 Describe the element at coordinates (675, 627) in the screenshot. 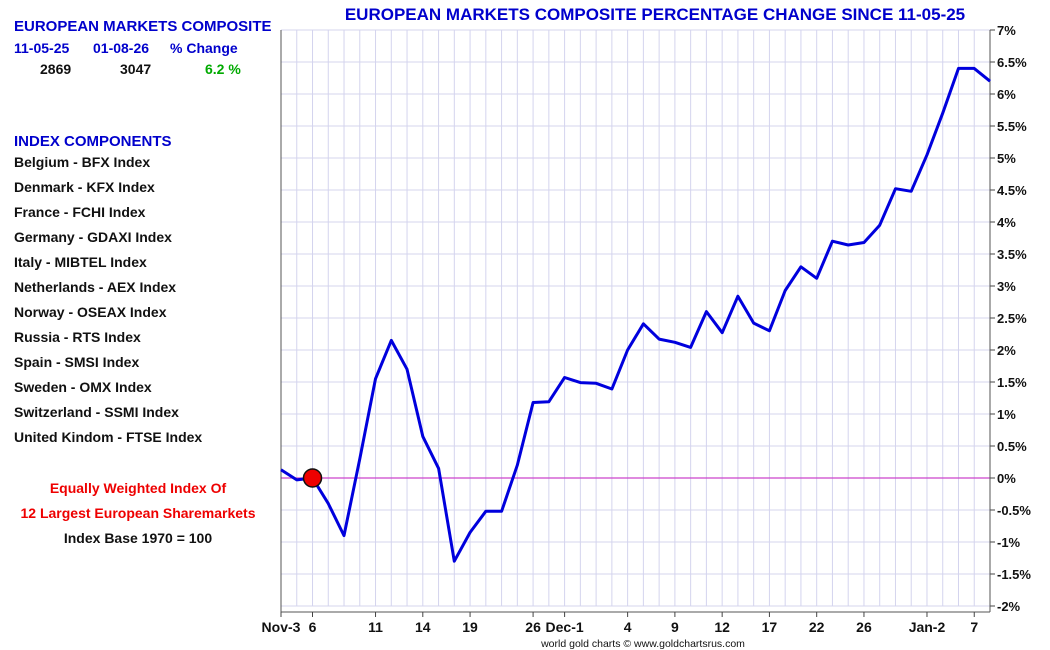

I see `x-tick-label: 9` at that location.